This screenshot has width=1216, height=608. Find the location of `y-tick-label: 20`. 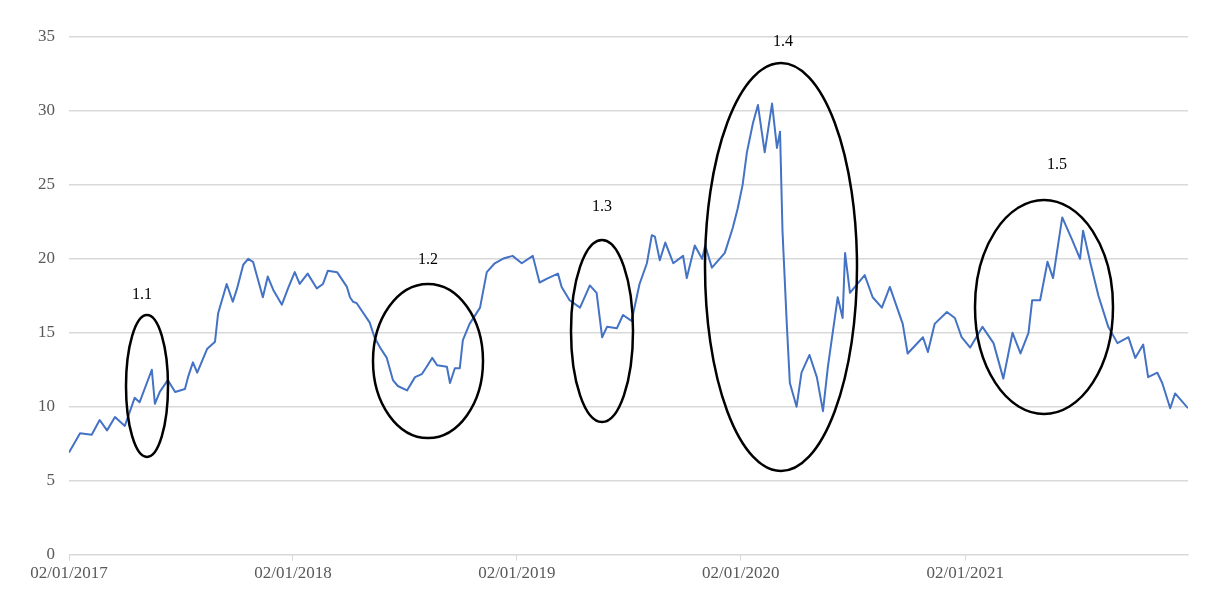

y-tick-label: 20 is located at coordinates (46, 258).